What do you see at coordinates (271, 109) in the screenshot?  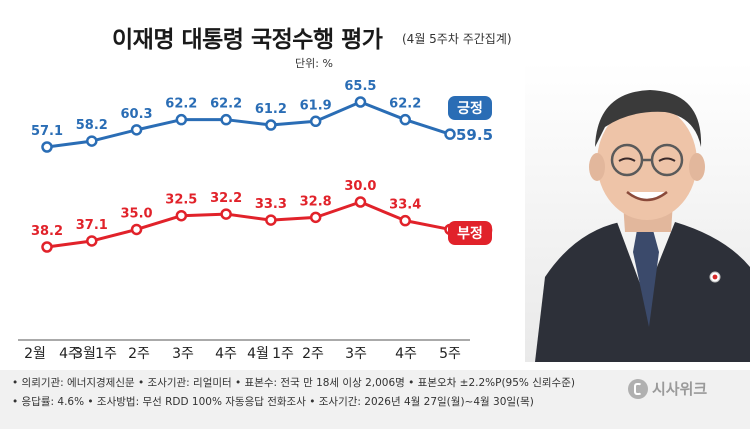 I see `data-label: 61.2` at bounding box center [271, 109].